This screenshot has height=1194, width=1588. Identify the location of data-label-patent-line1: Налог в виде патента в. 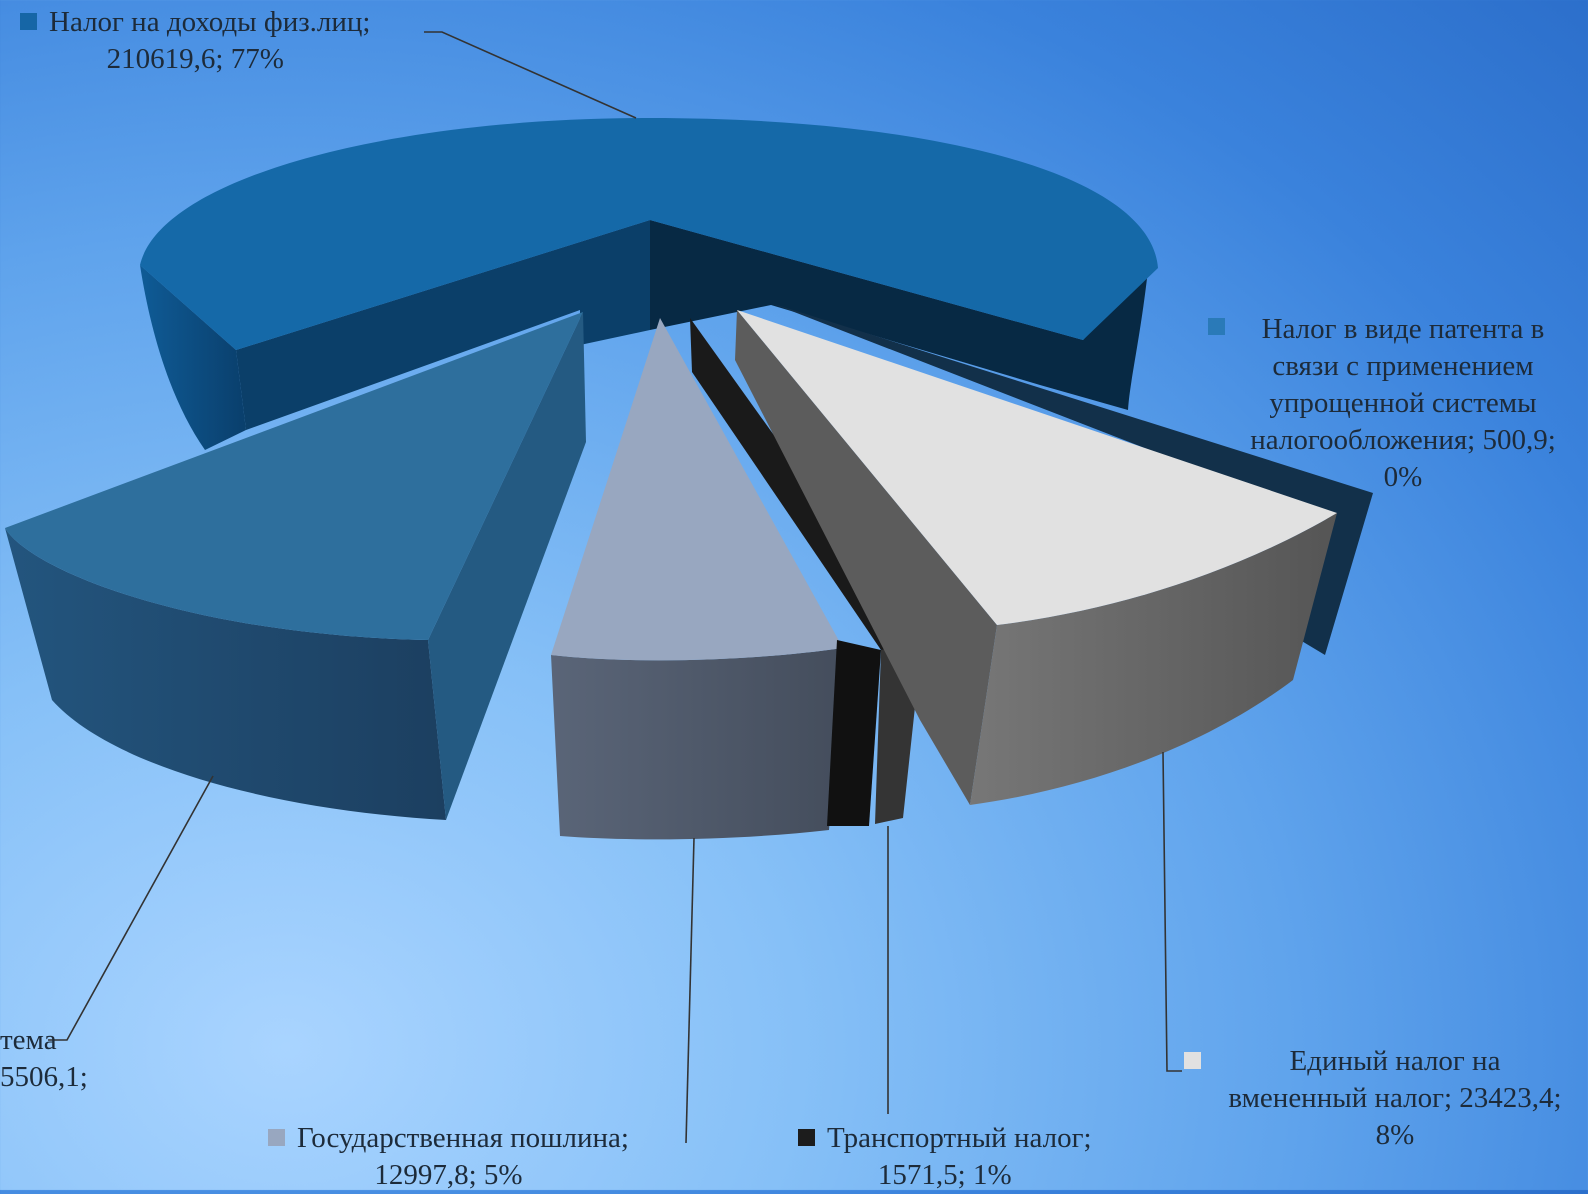
(1403, 329).